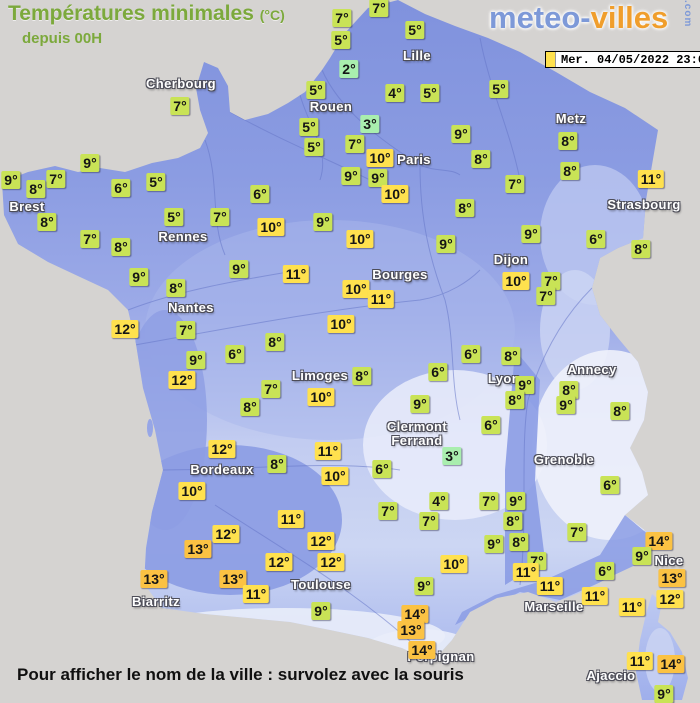 This screenshot has height=703, width=700. Describe the element at coordinates (594, 18) in the screenshot. I see `meteo-villes-logo: meteo-villes .com` at that location.